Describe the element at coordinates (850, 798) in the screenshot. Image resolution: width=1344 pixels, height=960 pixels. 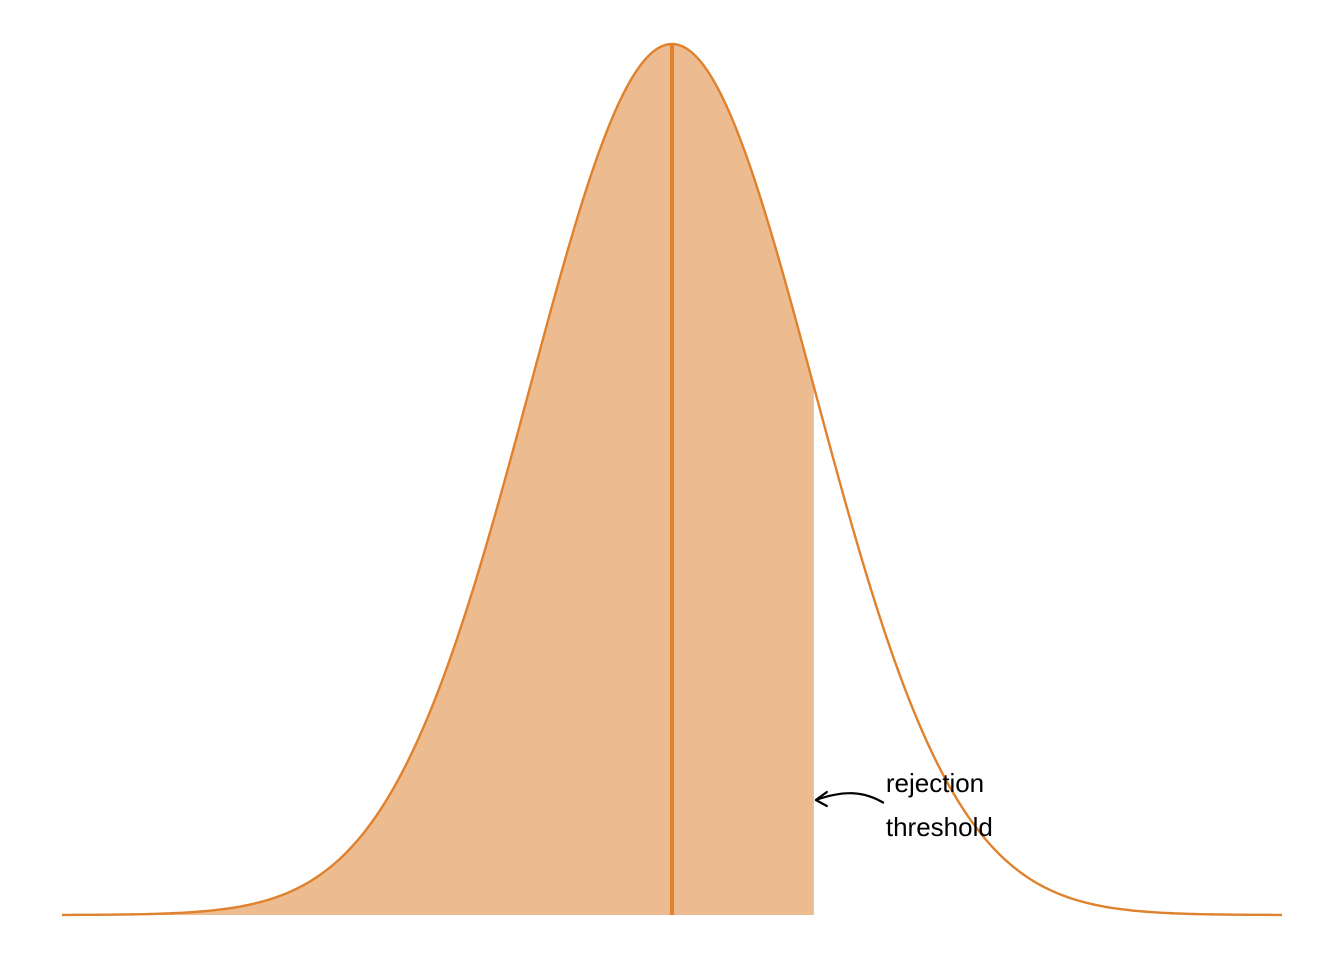
I see `annotation-arrow` at that location.